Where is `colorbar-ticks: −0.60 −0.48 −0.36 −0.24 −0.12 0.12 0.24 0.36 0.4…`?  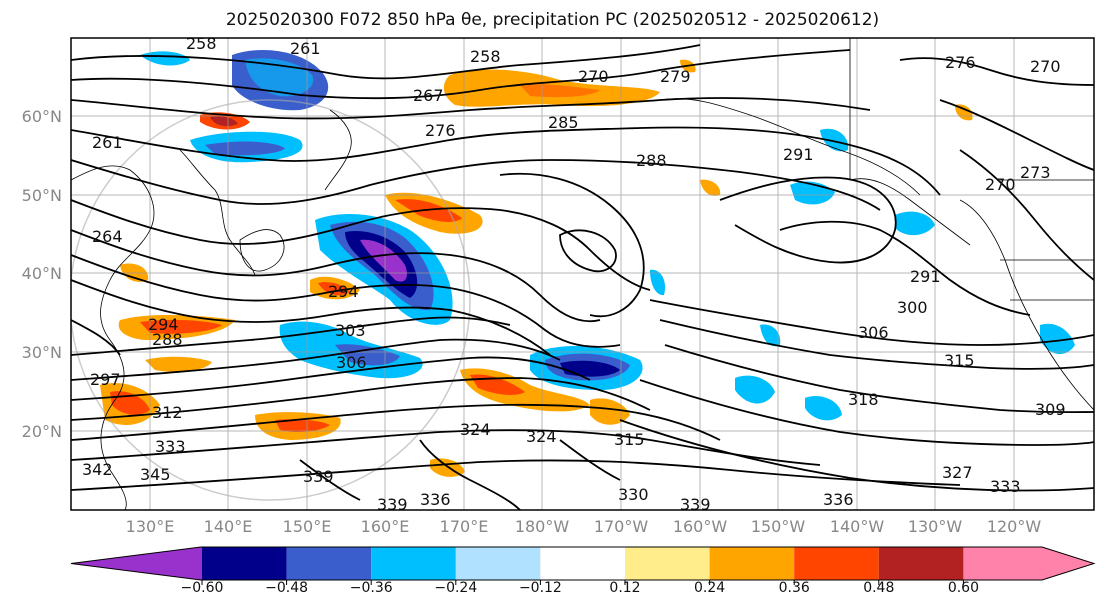
colorbar-ticks: −0.60 −0.48 −0.36 −0.24 −0.12 0.12 0.24 0.36 0.4… is located at coordinates (580, 588).